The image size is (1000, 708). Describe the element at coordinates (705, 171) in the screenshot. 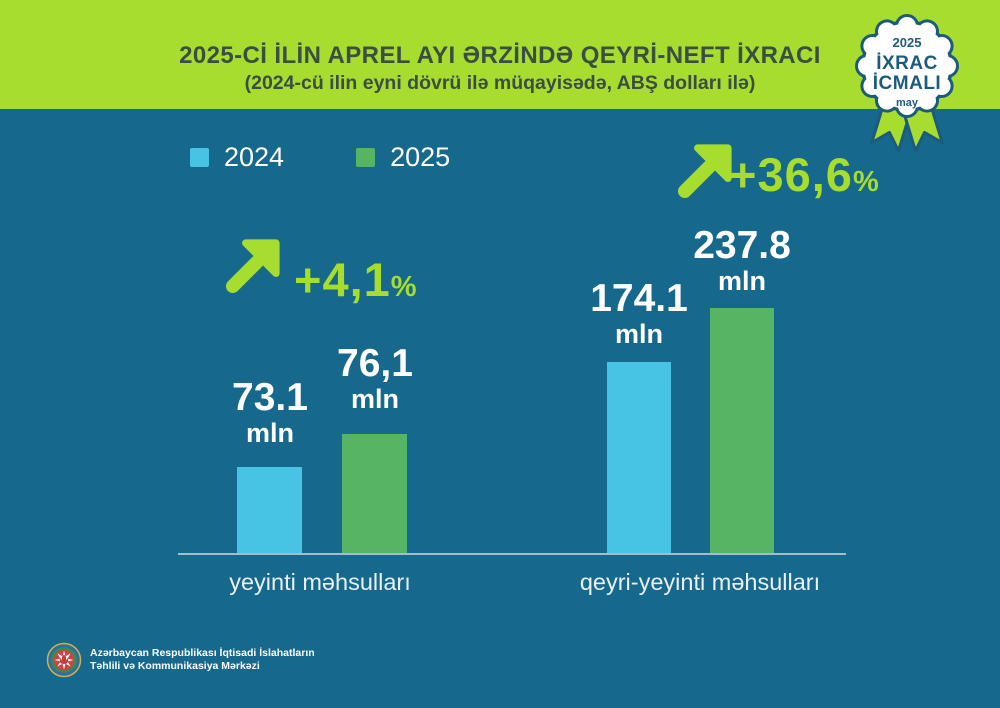

I see `growth-arrow-up-icon-nonfood` at that location.